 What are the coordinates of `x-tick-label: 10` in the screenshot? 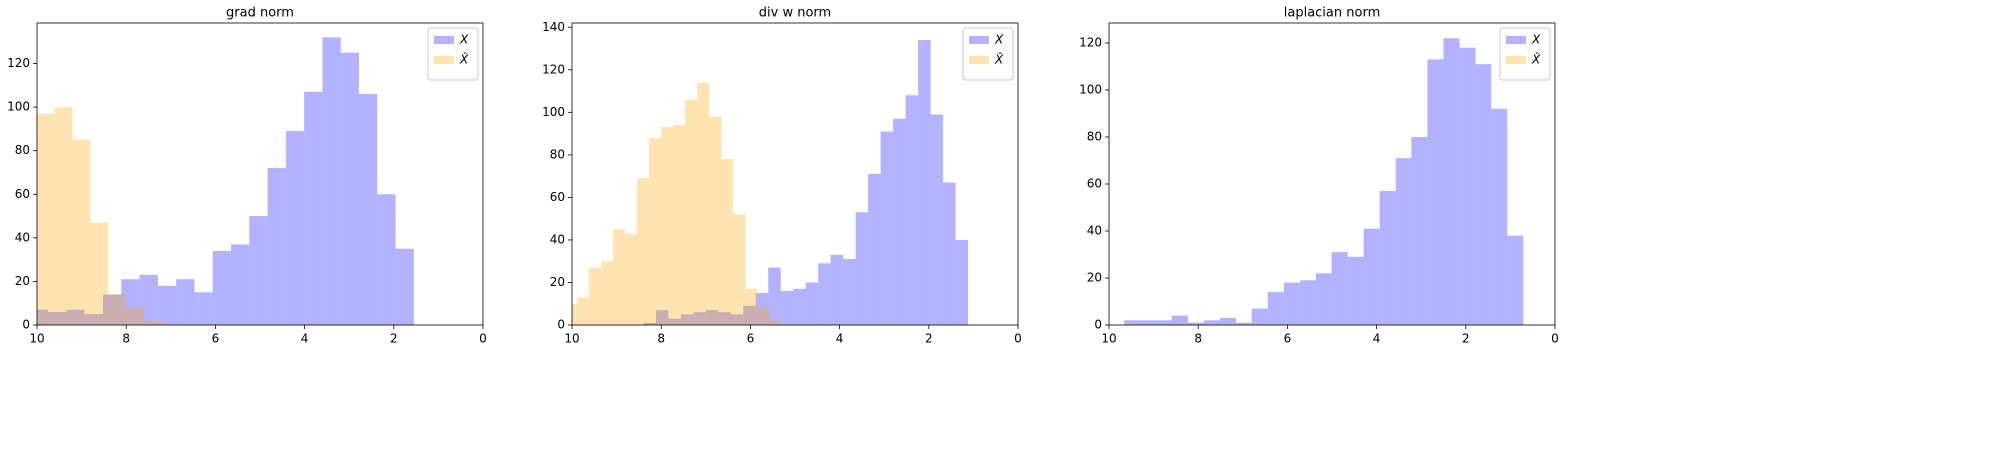 It's located at (1108, 339).